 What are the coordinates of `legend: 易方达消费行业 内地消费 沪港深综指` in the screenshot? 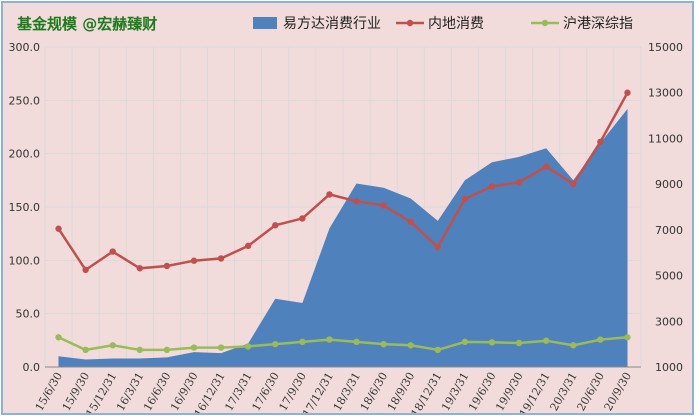 It's located at (443, 24).